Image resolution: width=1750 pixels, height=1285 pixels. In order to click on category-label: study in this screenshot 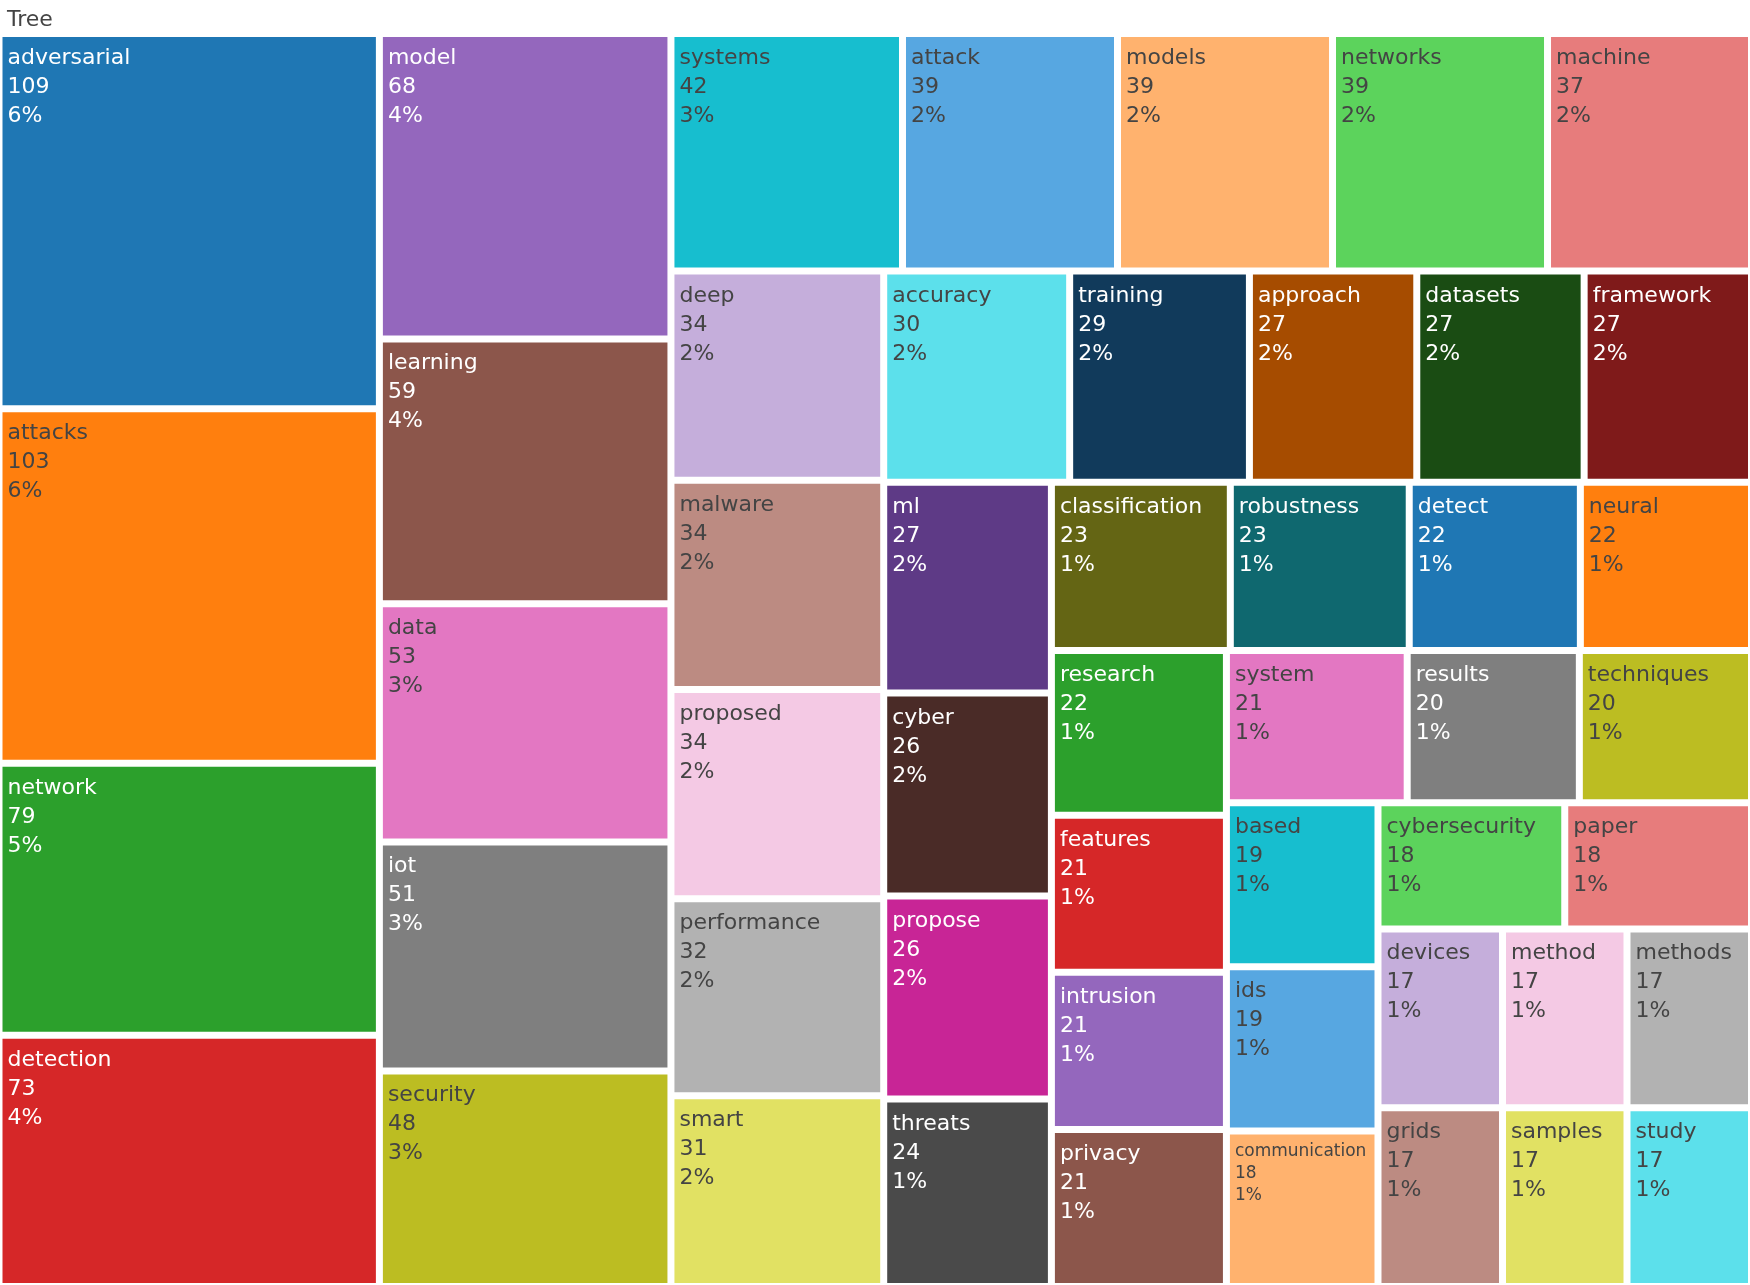, I will do `click(1666, 1131)`.